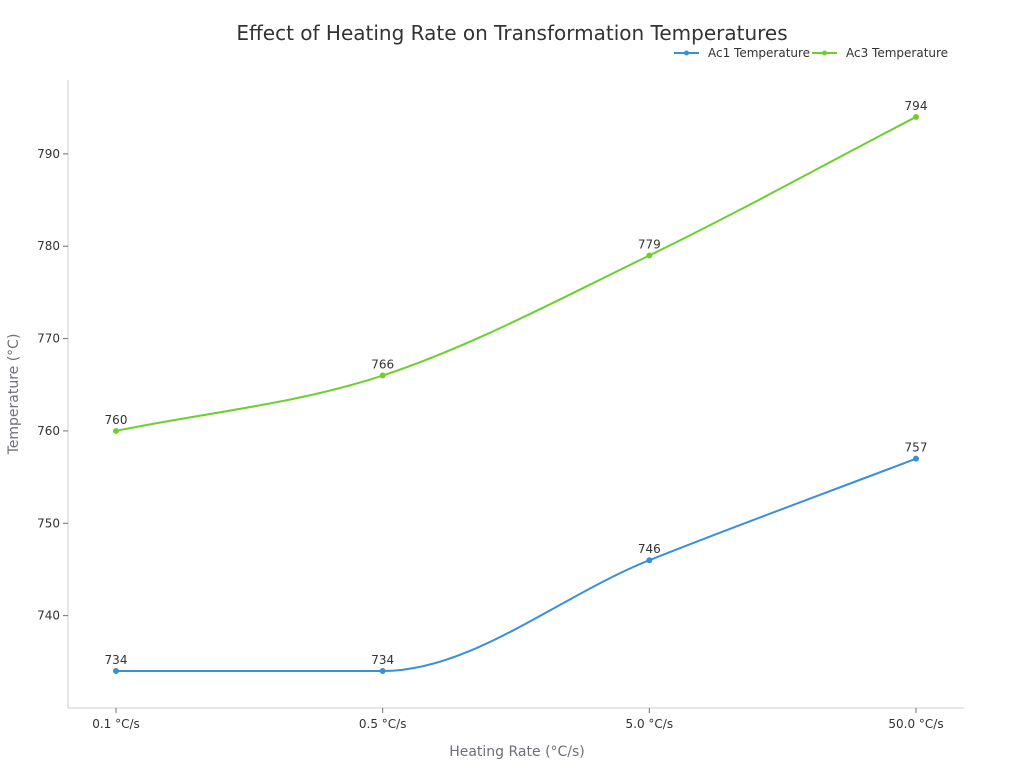 The image size is (1024, 768). I want to click on y-tick-label: 760, so click(48, 431).